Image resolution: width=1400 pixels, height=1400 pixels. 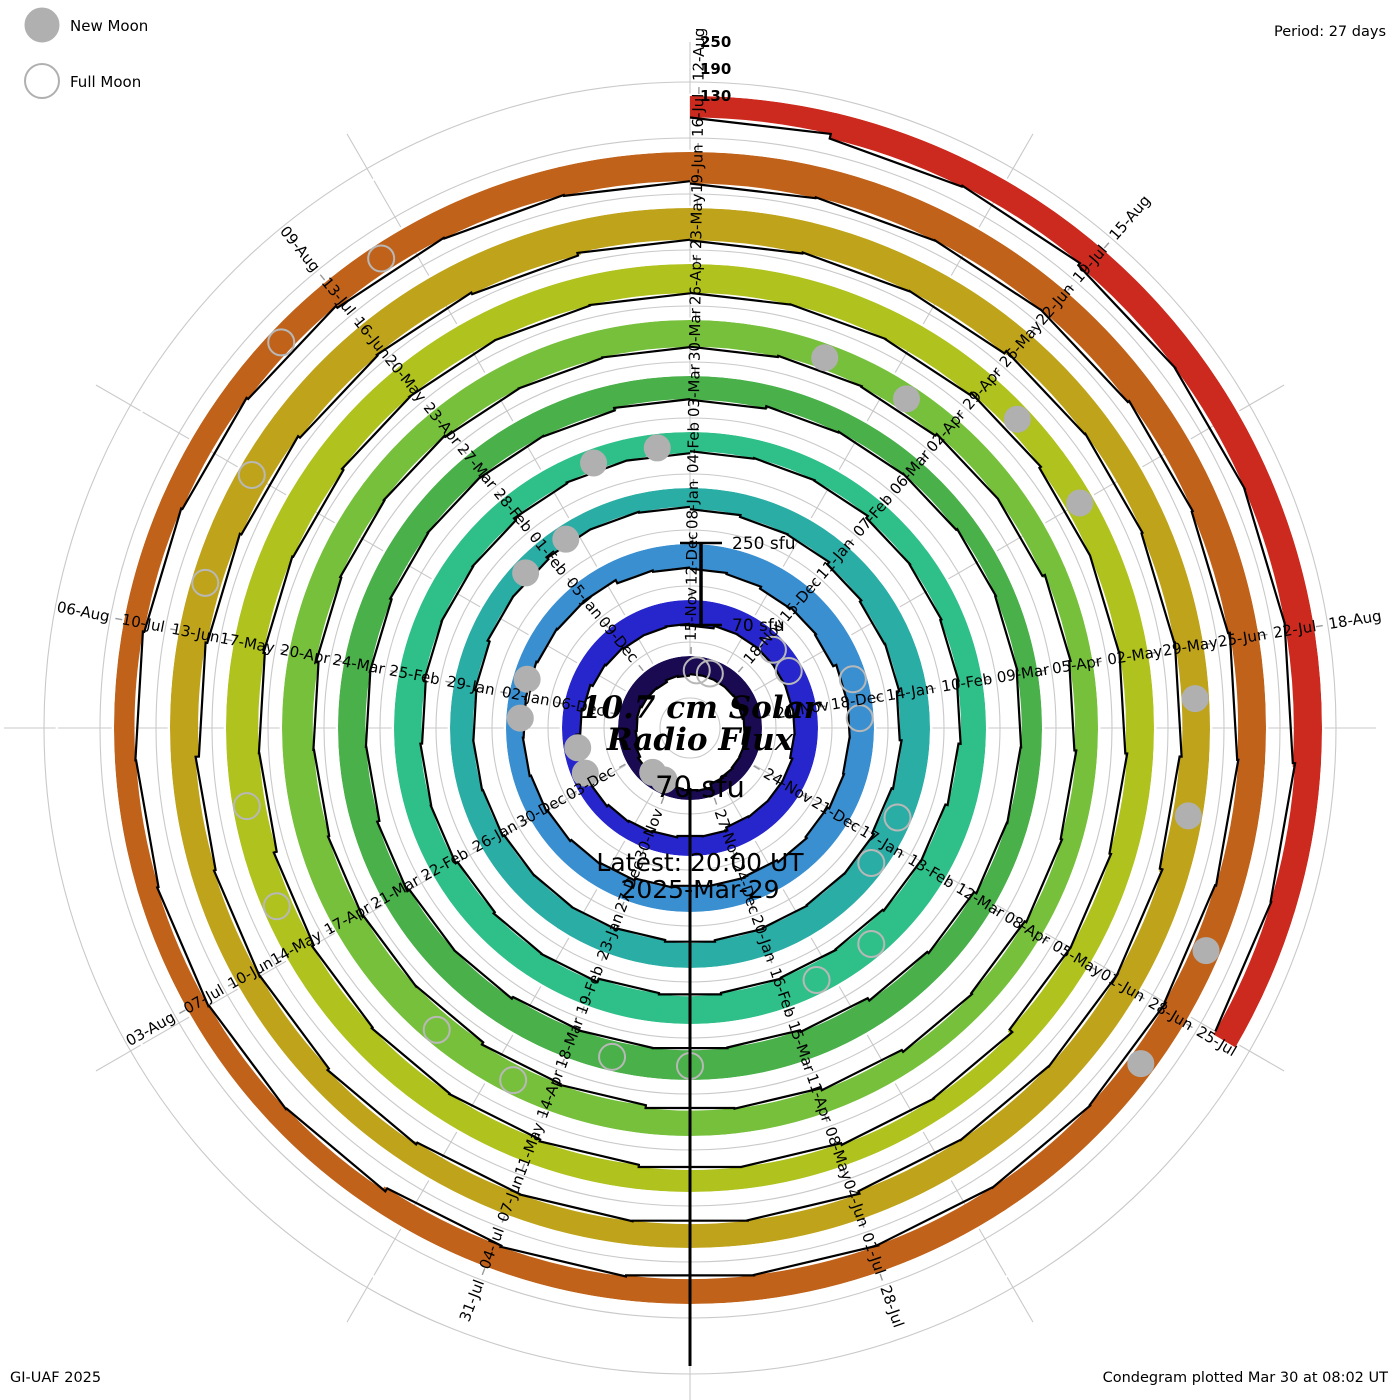 I want to click on flux-ring, so click(x=690, y=728).